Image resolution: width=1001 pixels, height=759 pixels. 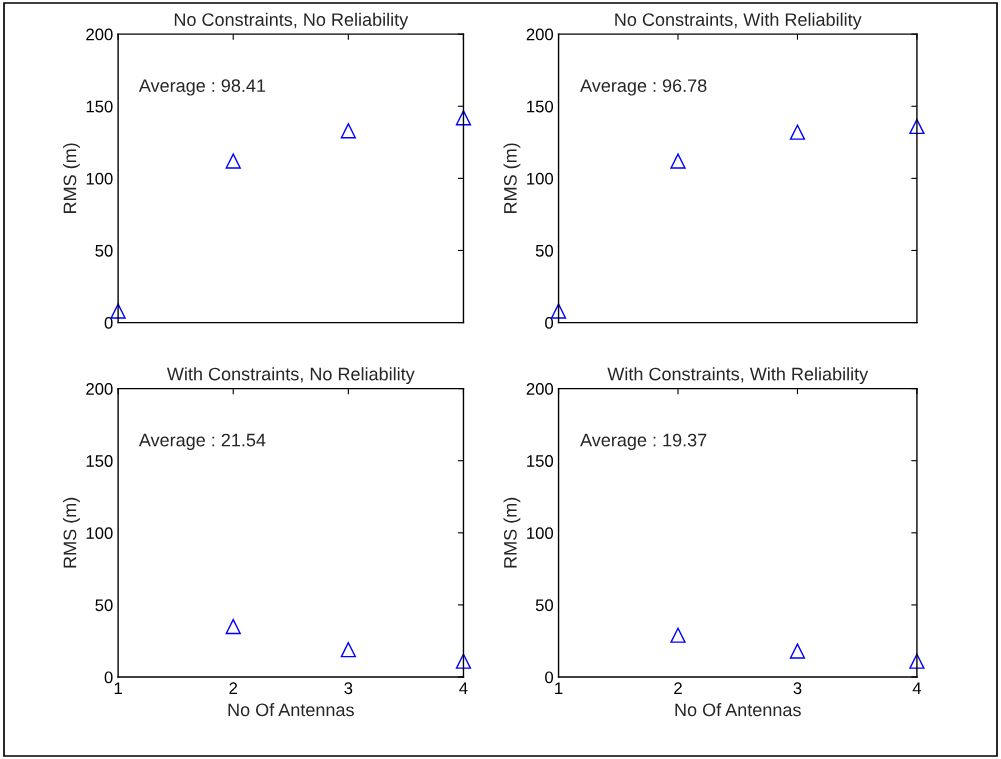 What do you see at coordinates (643, 442) in the screenshot?
I see `annotation: Average : 19.37` at bounding box center [643, 442].